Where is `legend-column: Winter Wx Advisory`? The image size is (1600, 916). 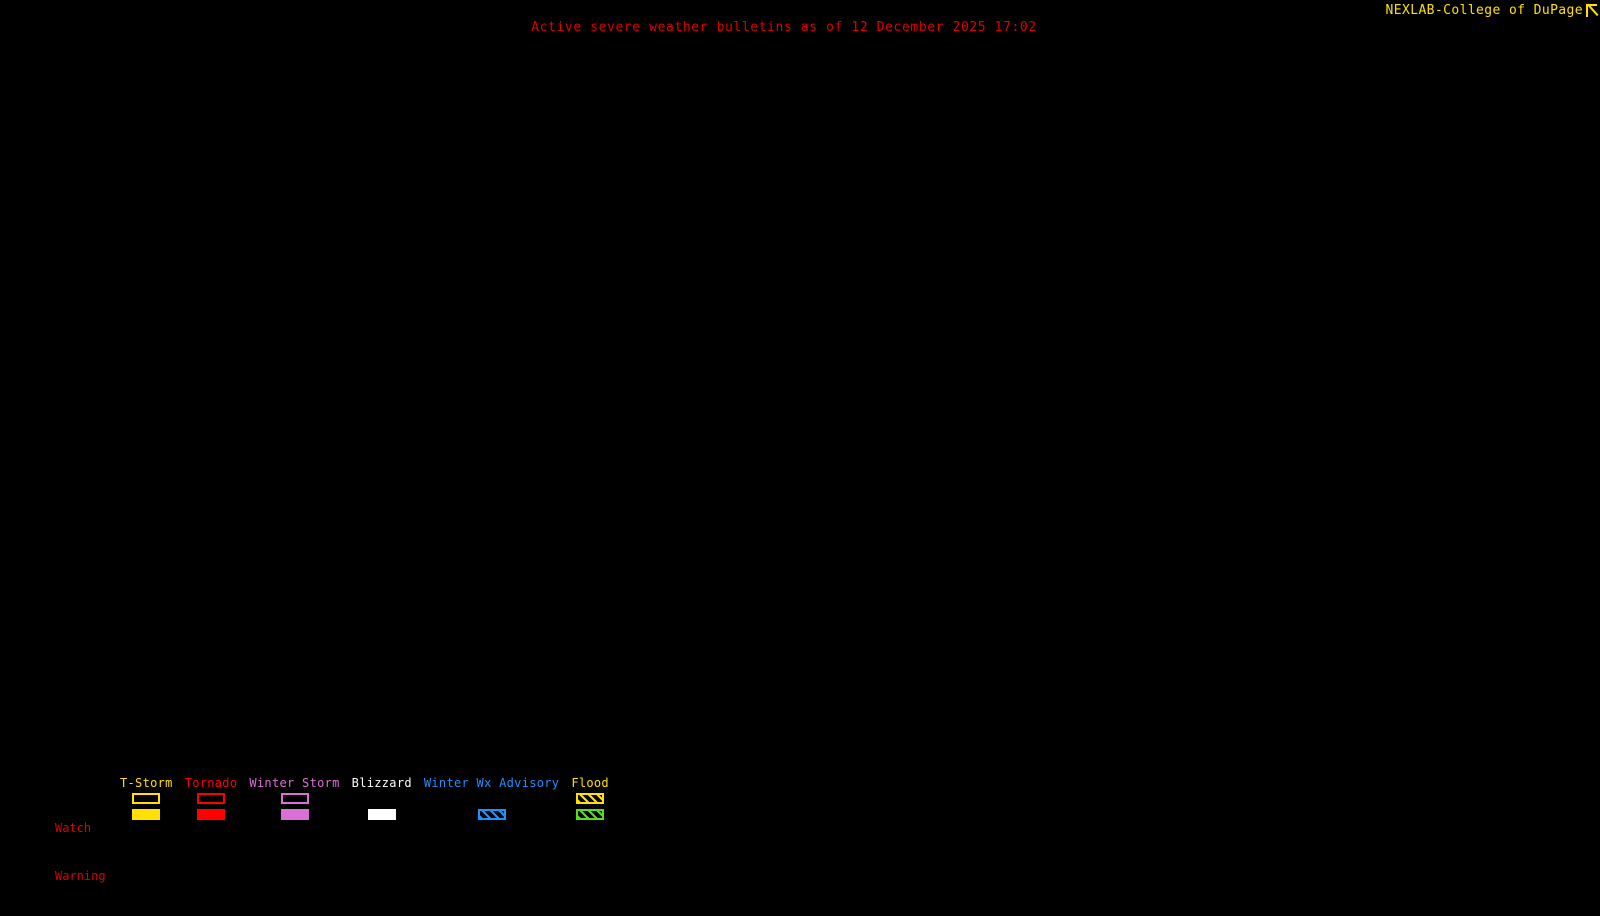 legend-column: Winter Wx Advisory is located at coordinates (491, 799).